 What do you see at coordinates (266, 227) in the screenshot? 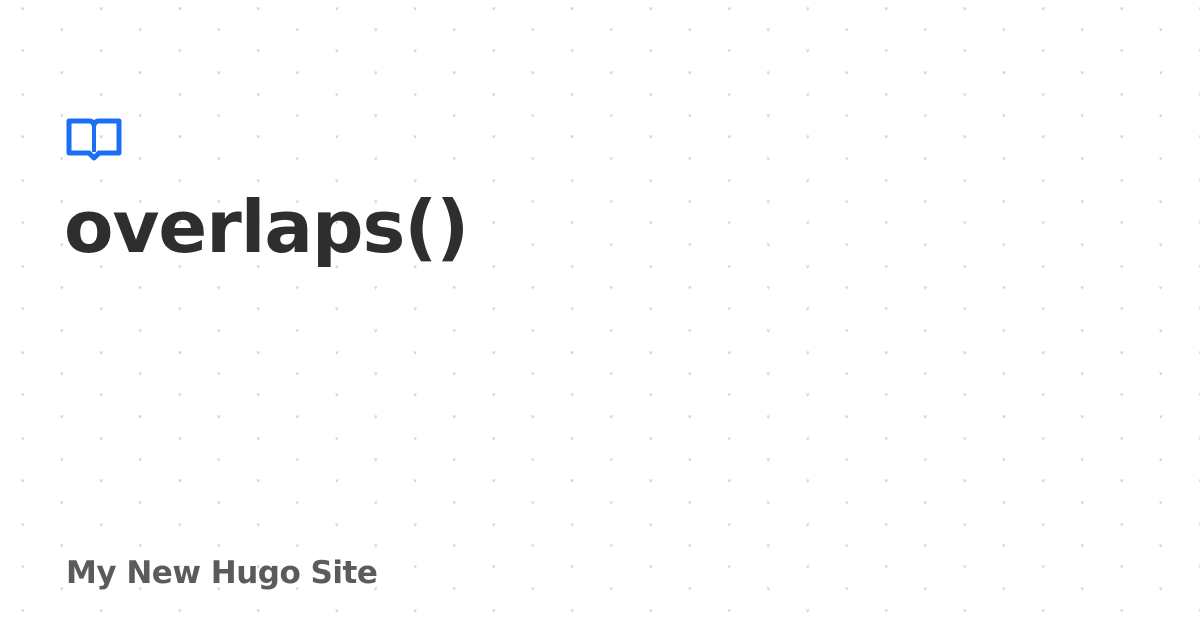
I see `page-title: overlaps()` at bounding box center [266, 227].